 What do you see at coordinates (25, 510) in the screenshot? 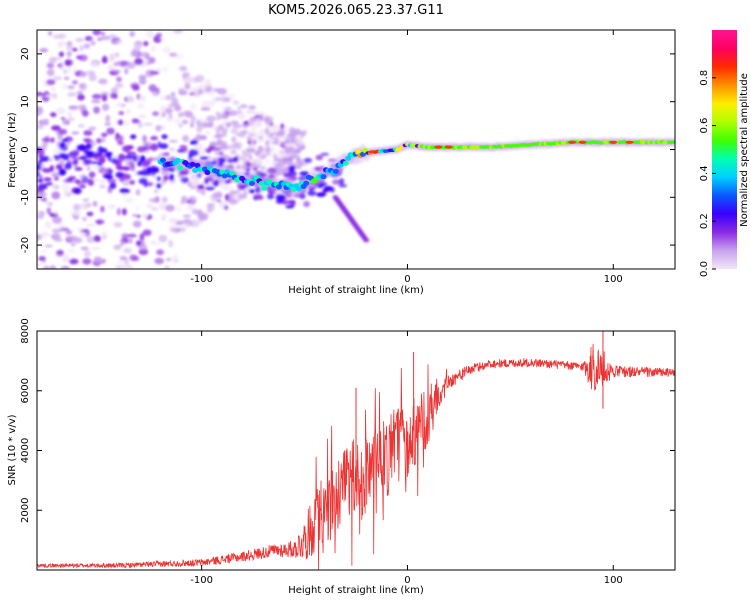
I see `snr-ytick-label: 2000` at bounding box center [25, 510].